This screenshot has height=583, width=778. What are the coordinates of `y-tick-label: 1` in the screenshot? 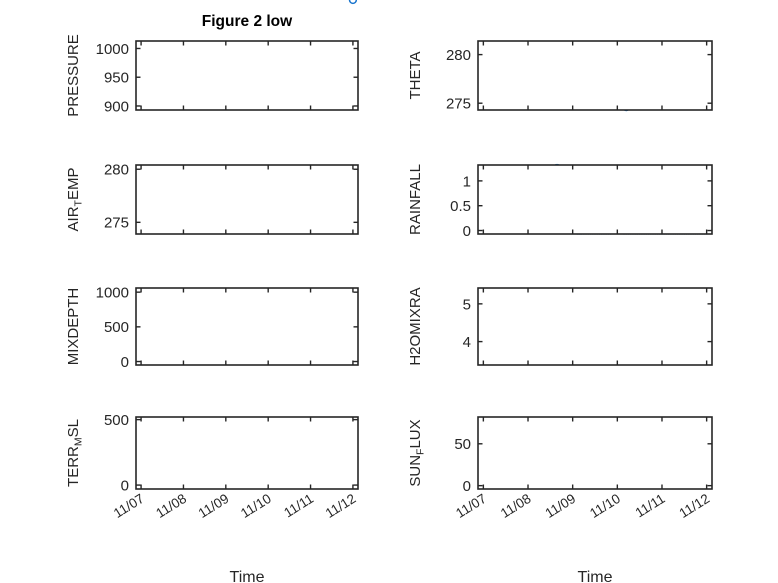 It's located at (467, 181).